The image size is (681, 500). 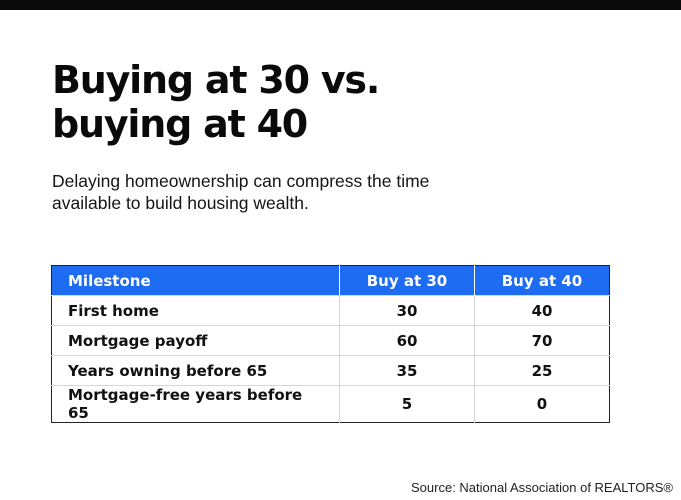 I want to click on buy-at-30-value: 30, so click(x=407, y=310).